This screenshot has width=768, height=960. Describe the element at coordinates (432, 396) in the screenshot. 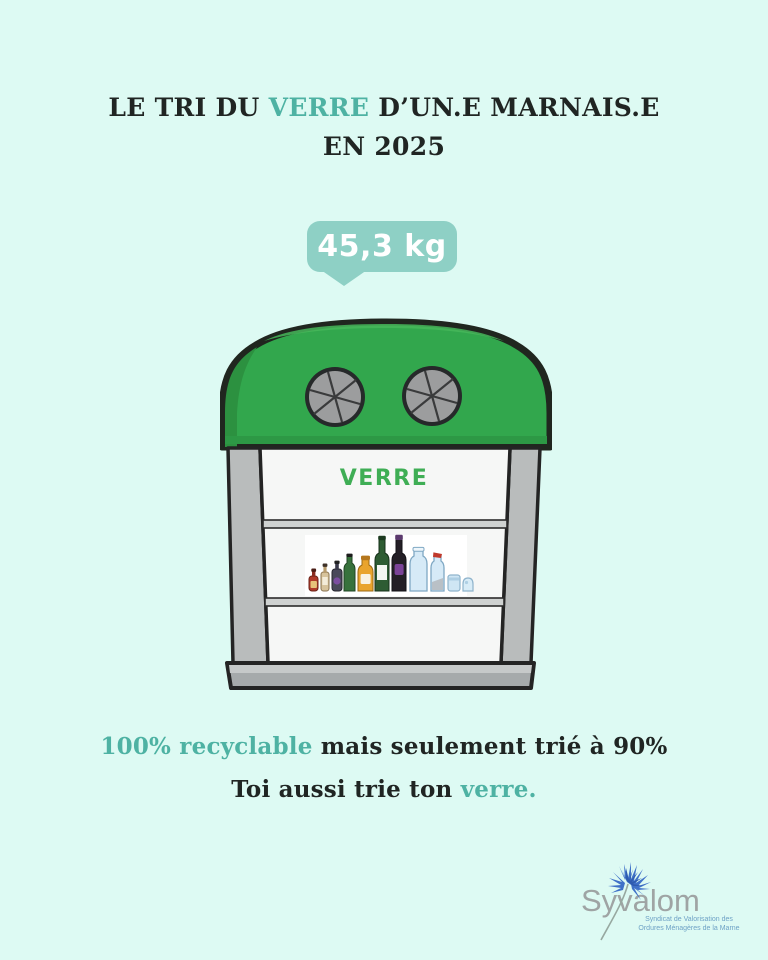

I see `insert-hole-right-icon` at that location.